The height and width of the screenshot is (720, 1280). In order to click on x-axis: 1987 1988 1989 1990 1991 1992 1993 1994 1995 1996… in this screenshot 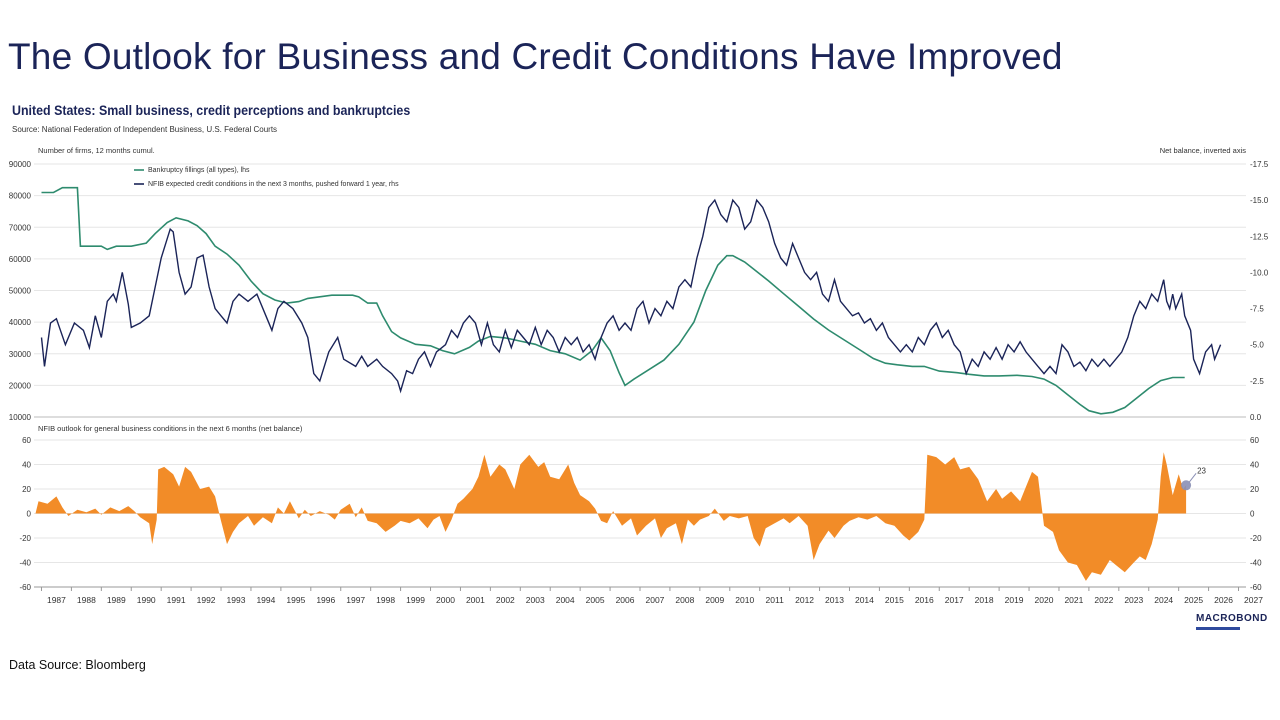, I will do `click(648, 595)`.